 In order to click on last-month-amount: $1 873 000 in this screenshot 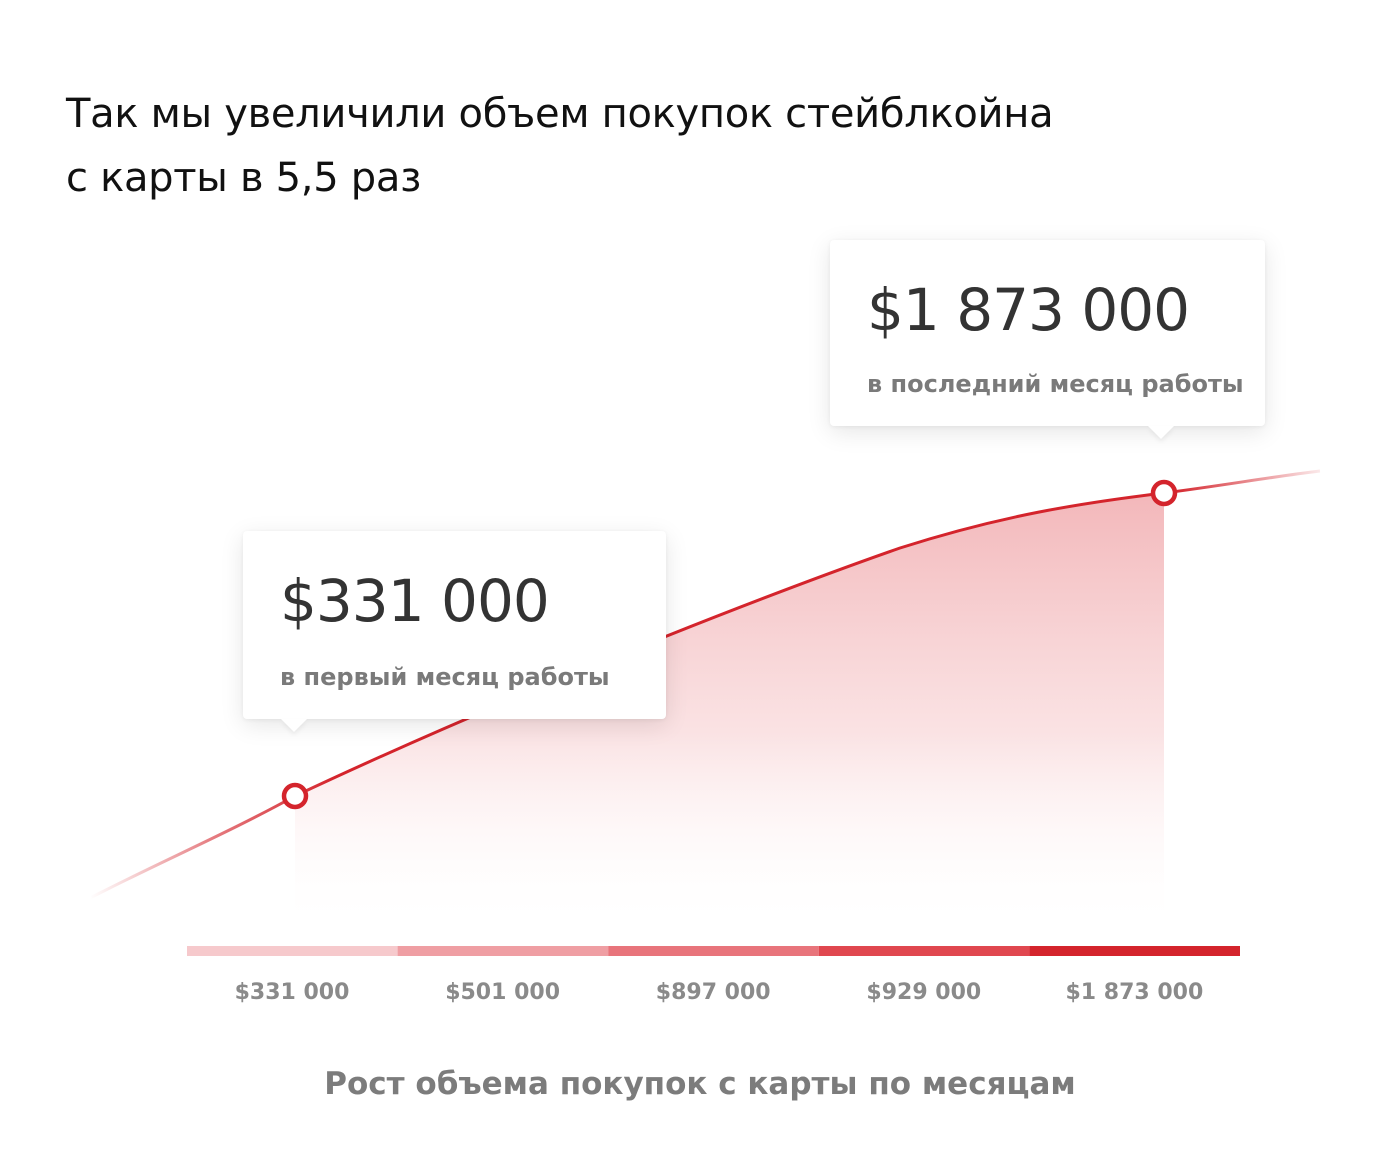, I will do `click(1028, 310)`.